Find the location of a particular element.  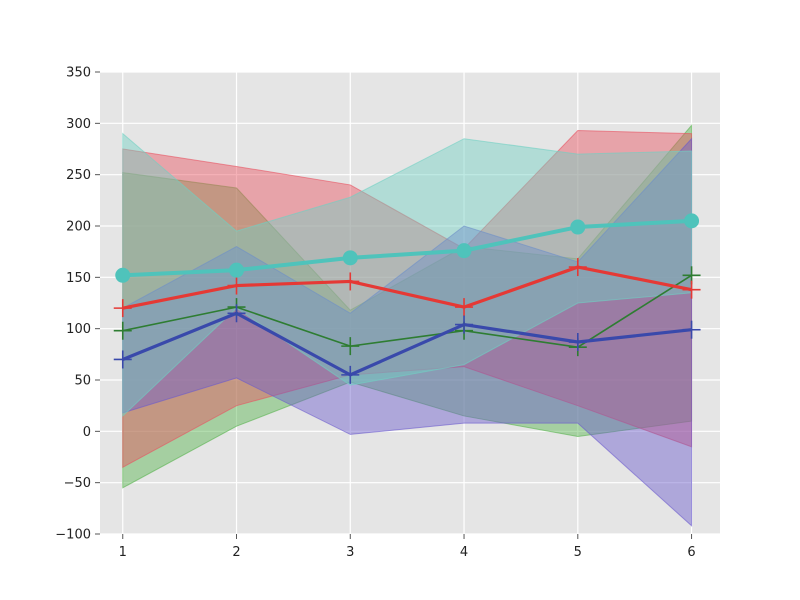

x-tick-label: 3 is located at coordinates (350, 552).